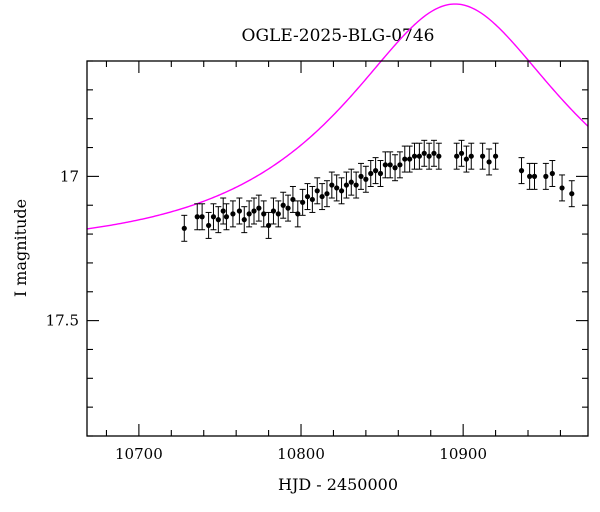  What do you see at coordinates (301, 454) in the screenshot?
I see `x-tick-label: 10800` at bounding box center [301, 454].